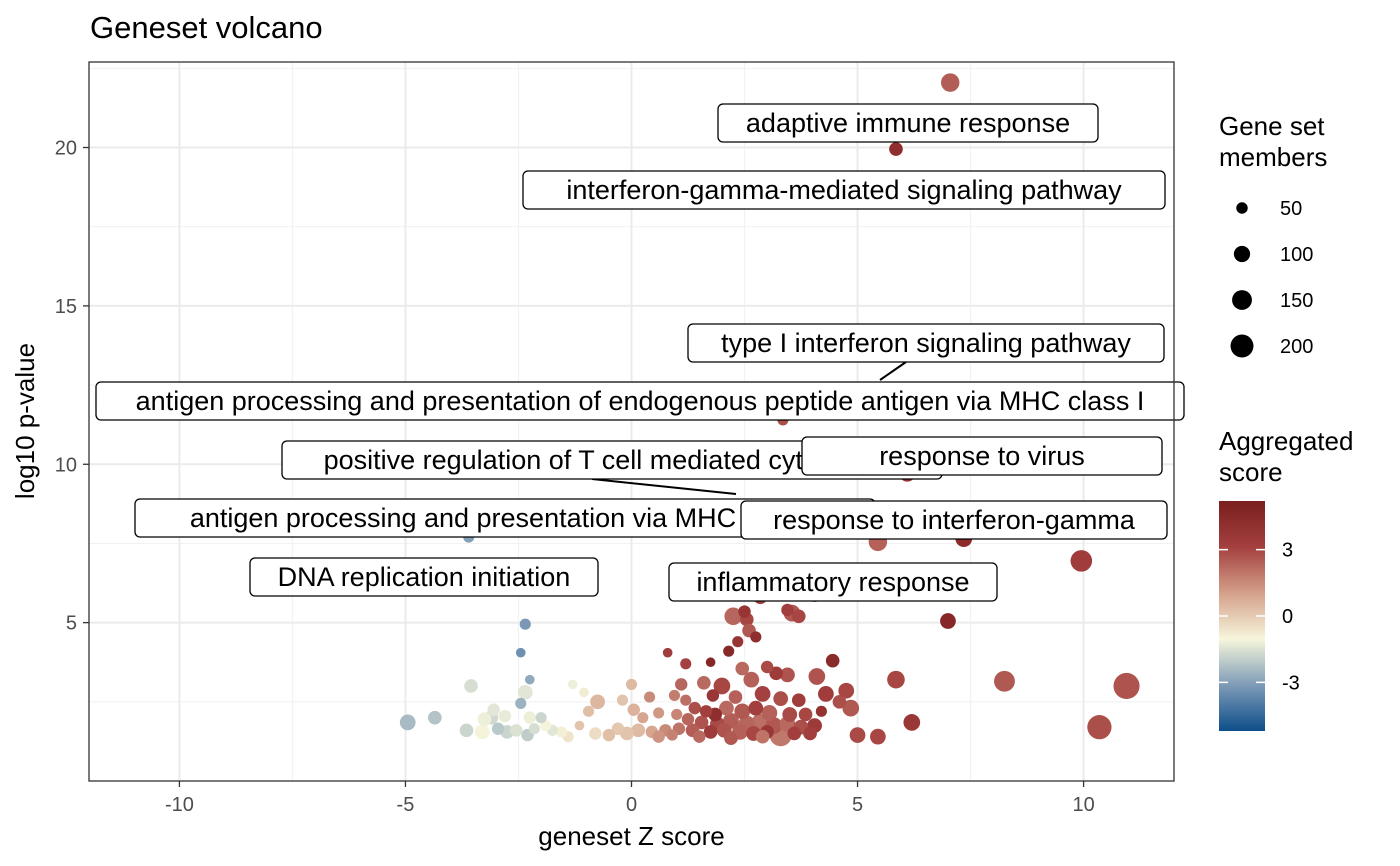 The image size is (1400, 866). Describe the element at coordinates (1287, 551) in the screenshot. I see `color-legend-label: 3` at that location.